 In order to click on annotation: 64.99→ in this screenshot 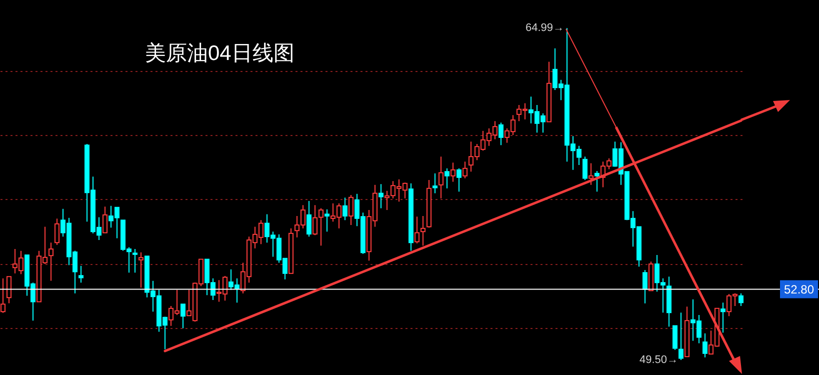, I will do `click(544, 28)`.